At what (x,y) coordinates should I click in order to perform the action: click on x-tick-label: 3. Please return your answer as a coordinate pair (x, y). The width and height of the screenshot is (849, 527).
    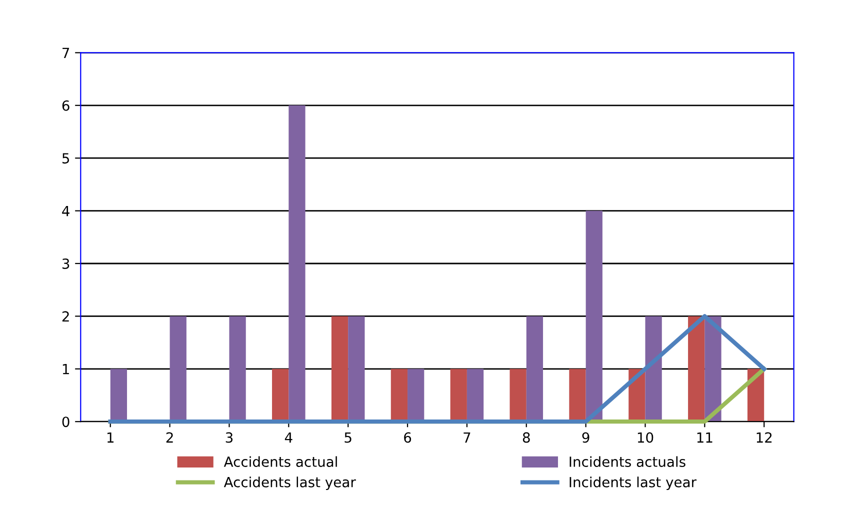
    Looking at the image, I should click on (229, 437).